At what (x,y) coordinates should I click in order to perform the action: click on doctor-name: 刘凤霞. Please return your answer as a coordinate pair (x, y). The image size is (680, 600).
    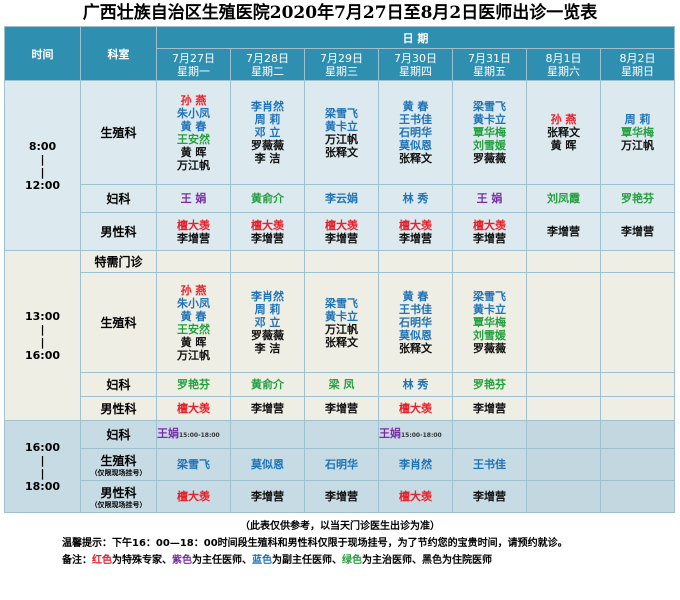
    Looking at the image, I should click on (563, 198).